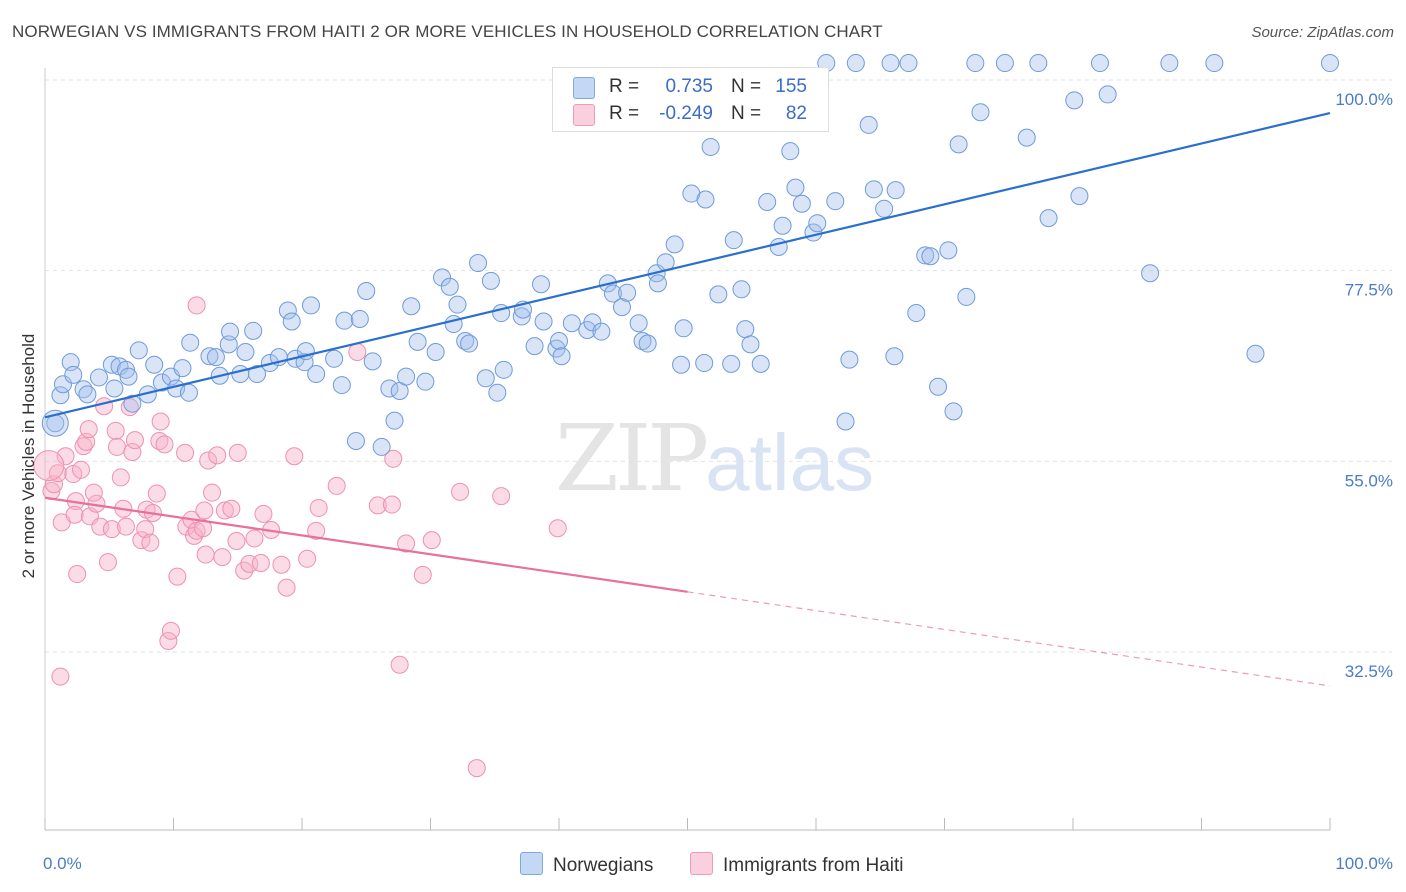  What do you see at coordinates (813, 865) in the screenshot?
I see `bottom-legend-label-haiti: Immigrants from Haiti` at bounding box center [813, 865].